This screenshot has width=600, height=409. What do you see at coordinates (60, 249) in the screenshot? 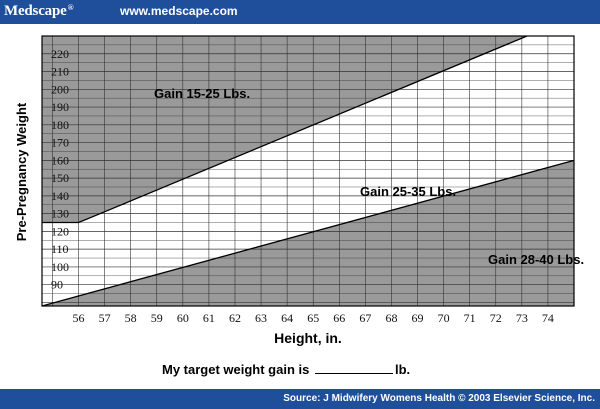
I see `y-tick-label: 110` at bounding box center [60, 249].